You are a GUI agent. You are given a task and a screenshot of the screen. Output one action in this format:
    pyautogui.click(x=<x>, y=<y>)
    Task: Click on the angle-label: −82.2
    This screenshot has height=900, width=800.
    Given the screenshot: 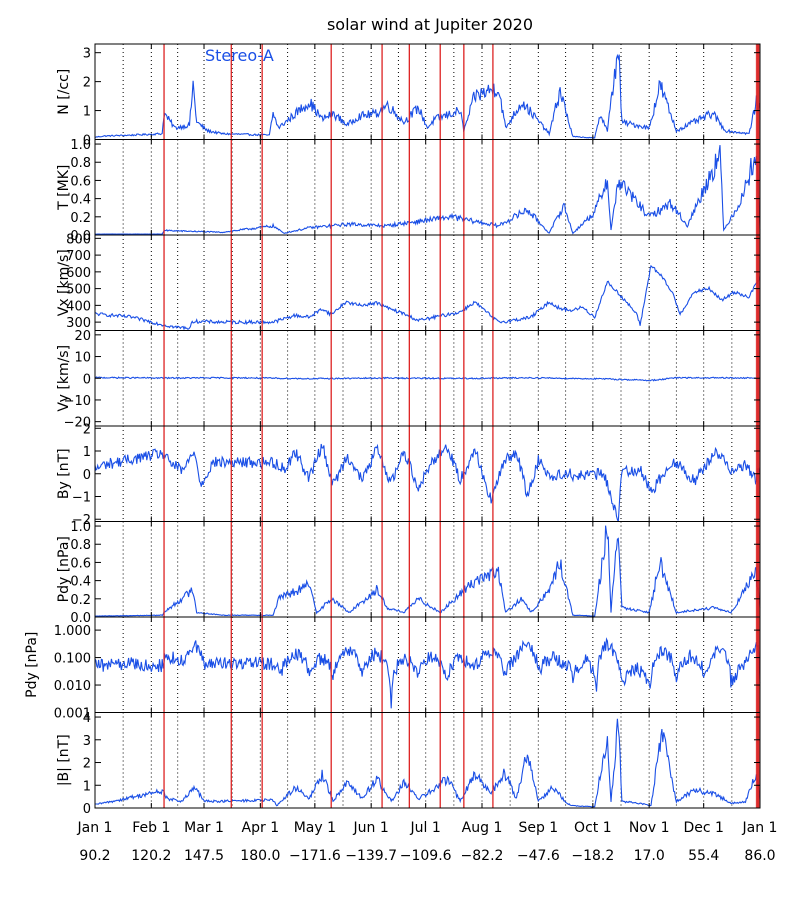 What is the action you would take?
    pyautogui.click(x=482, y=856)
    